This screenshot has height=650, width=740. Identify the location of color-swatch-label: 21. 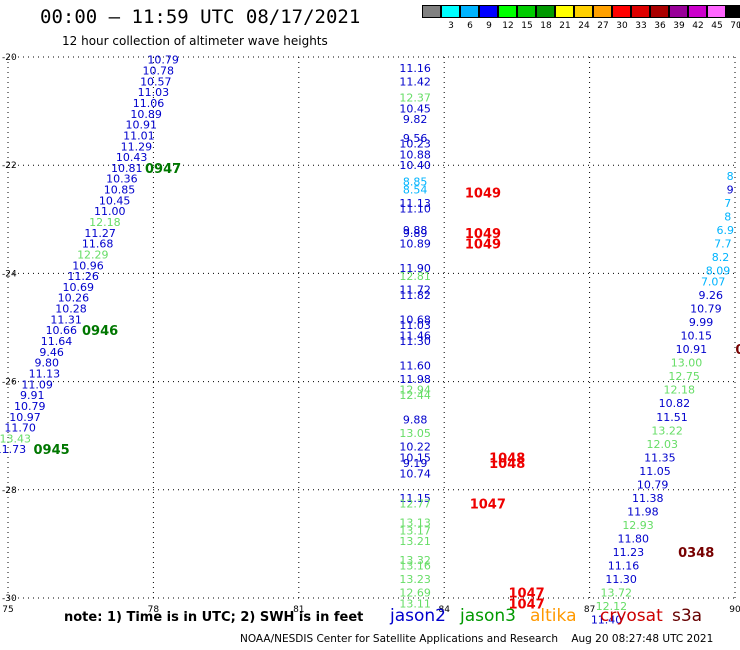
(565, 26).